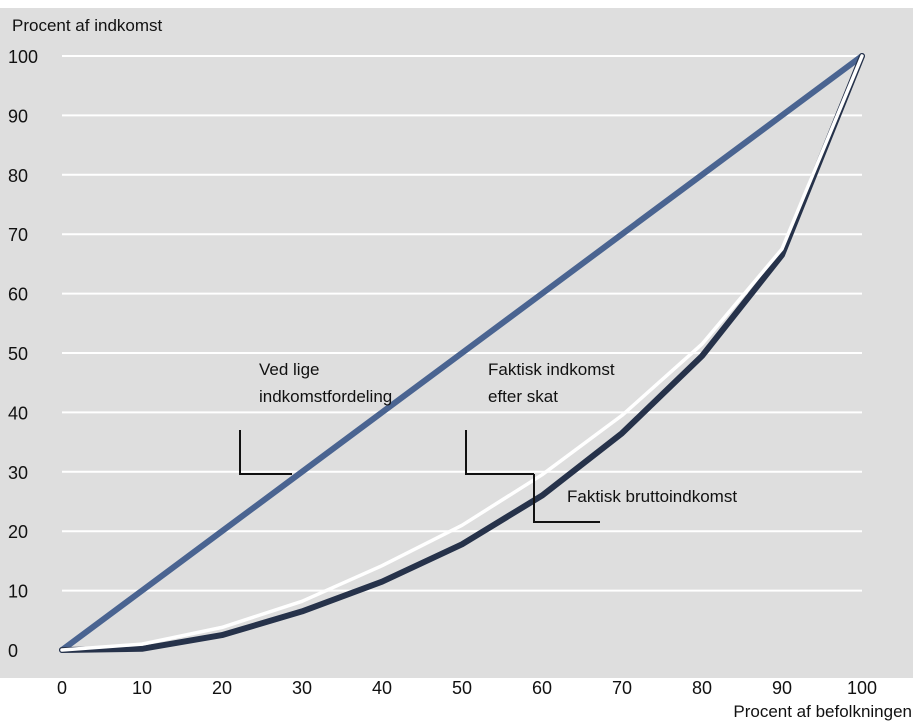  I want to click on annotation-label: Faktisk bruttoindkomst, so click(652, 496).